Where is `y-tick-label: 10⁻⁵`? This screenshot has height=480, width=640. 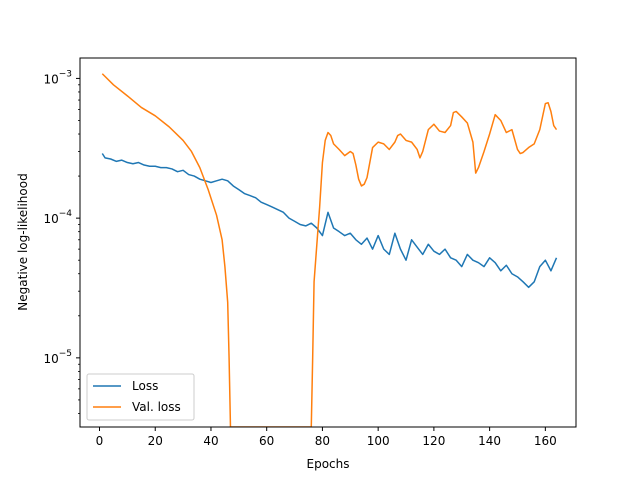
y-tick-label: 10⁻⁵ is located at coordinates (57, 357).